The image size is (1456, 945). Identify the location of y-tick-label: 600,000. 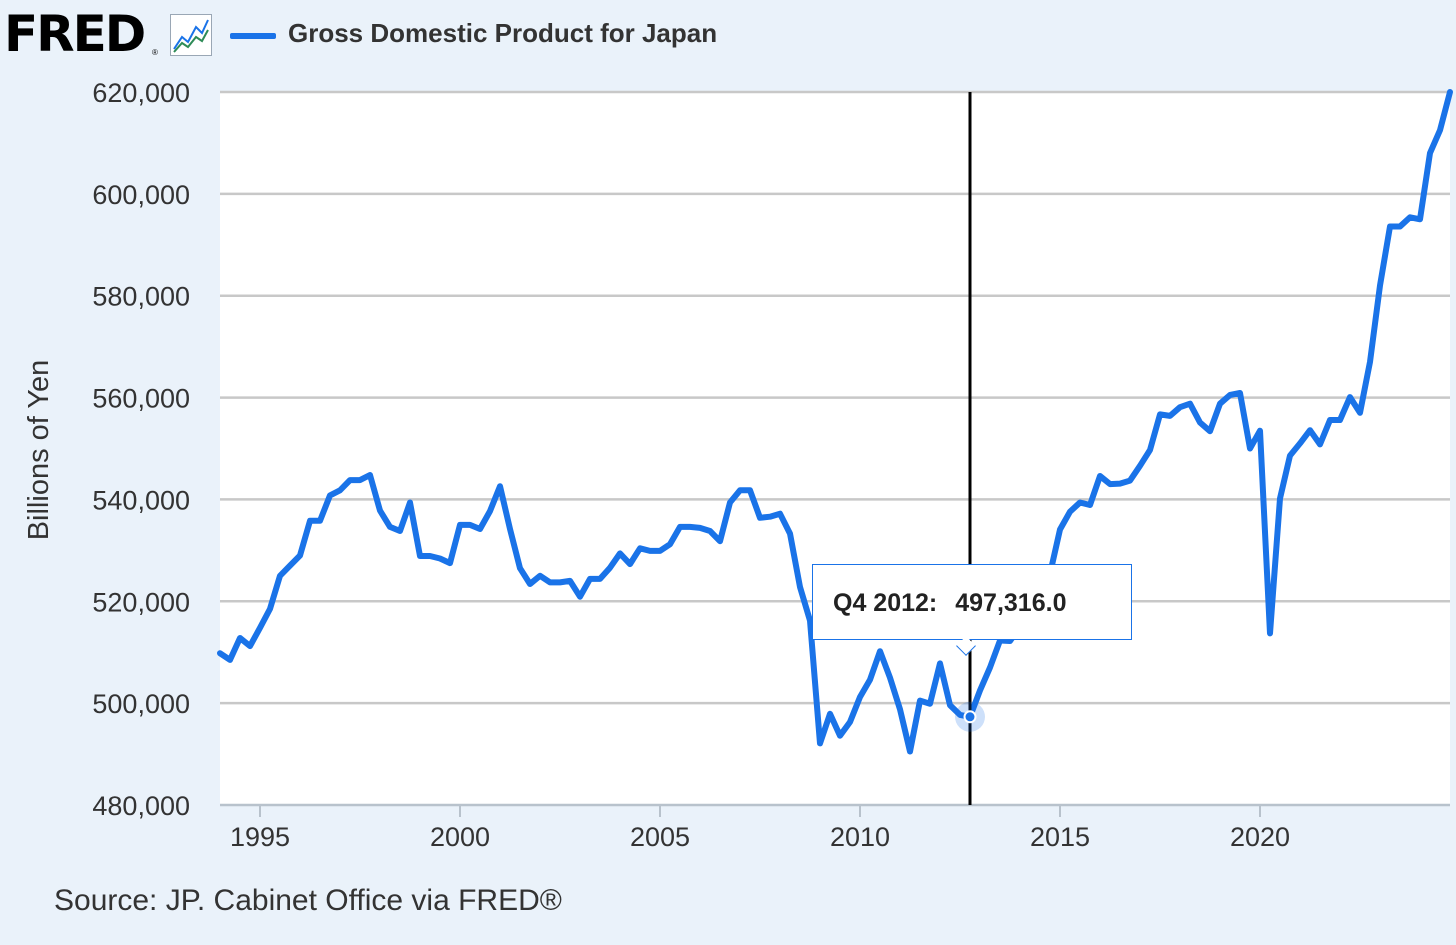
(141, 195).